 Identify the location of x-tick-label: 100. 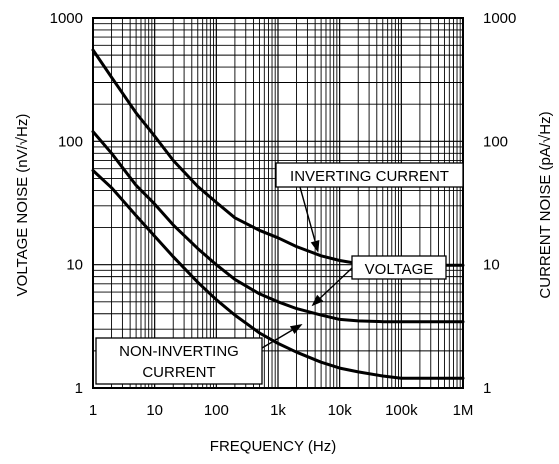
(216, 410).